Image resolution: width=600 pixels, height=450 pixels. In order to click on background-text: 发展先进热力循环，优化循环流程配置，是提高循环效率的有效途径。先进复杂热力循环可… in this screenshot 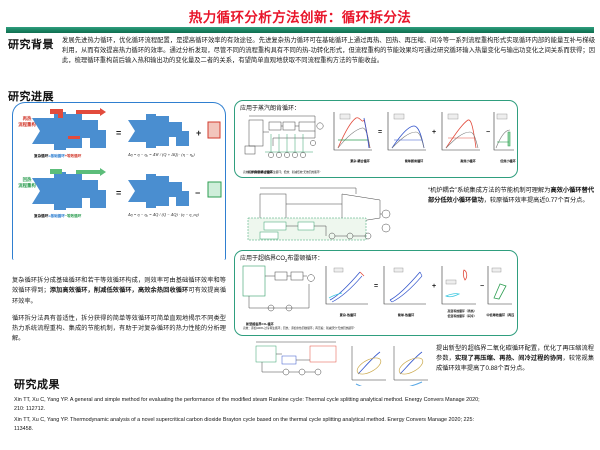, I will do `click(328, 51)`.